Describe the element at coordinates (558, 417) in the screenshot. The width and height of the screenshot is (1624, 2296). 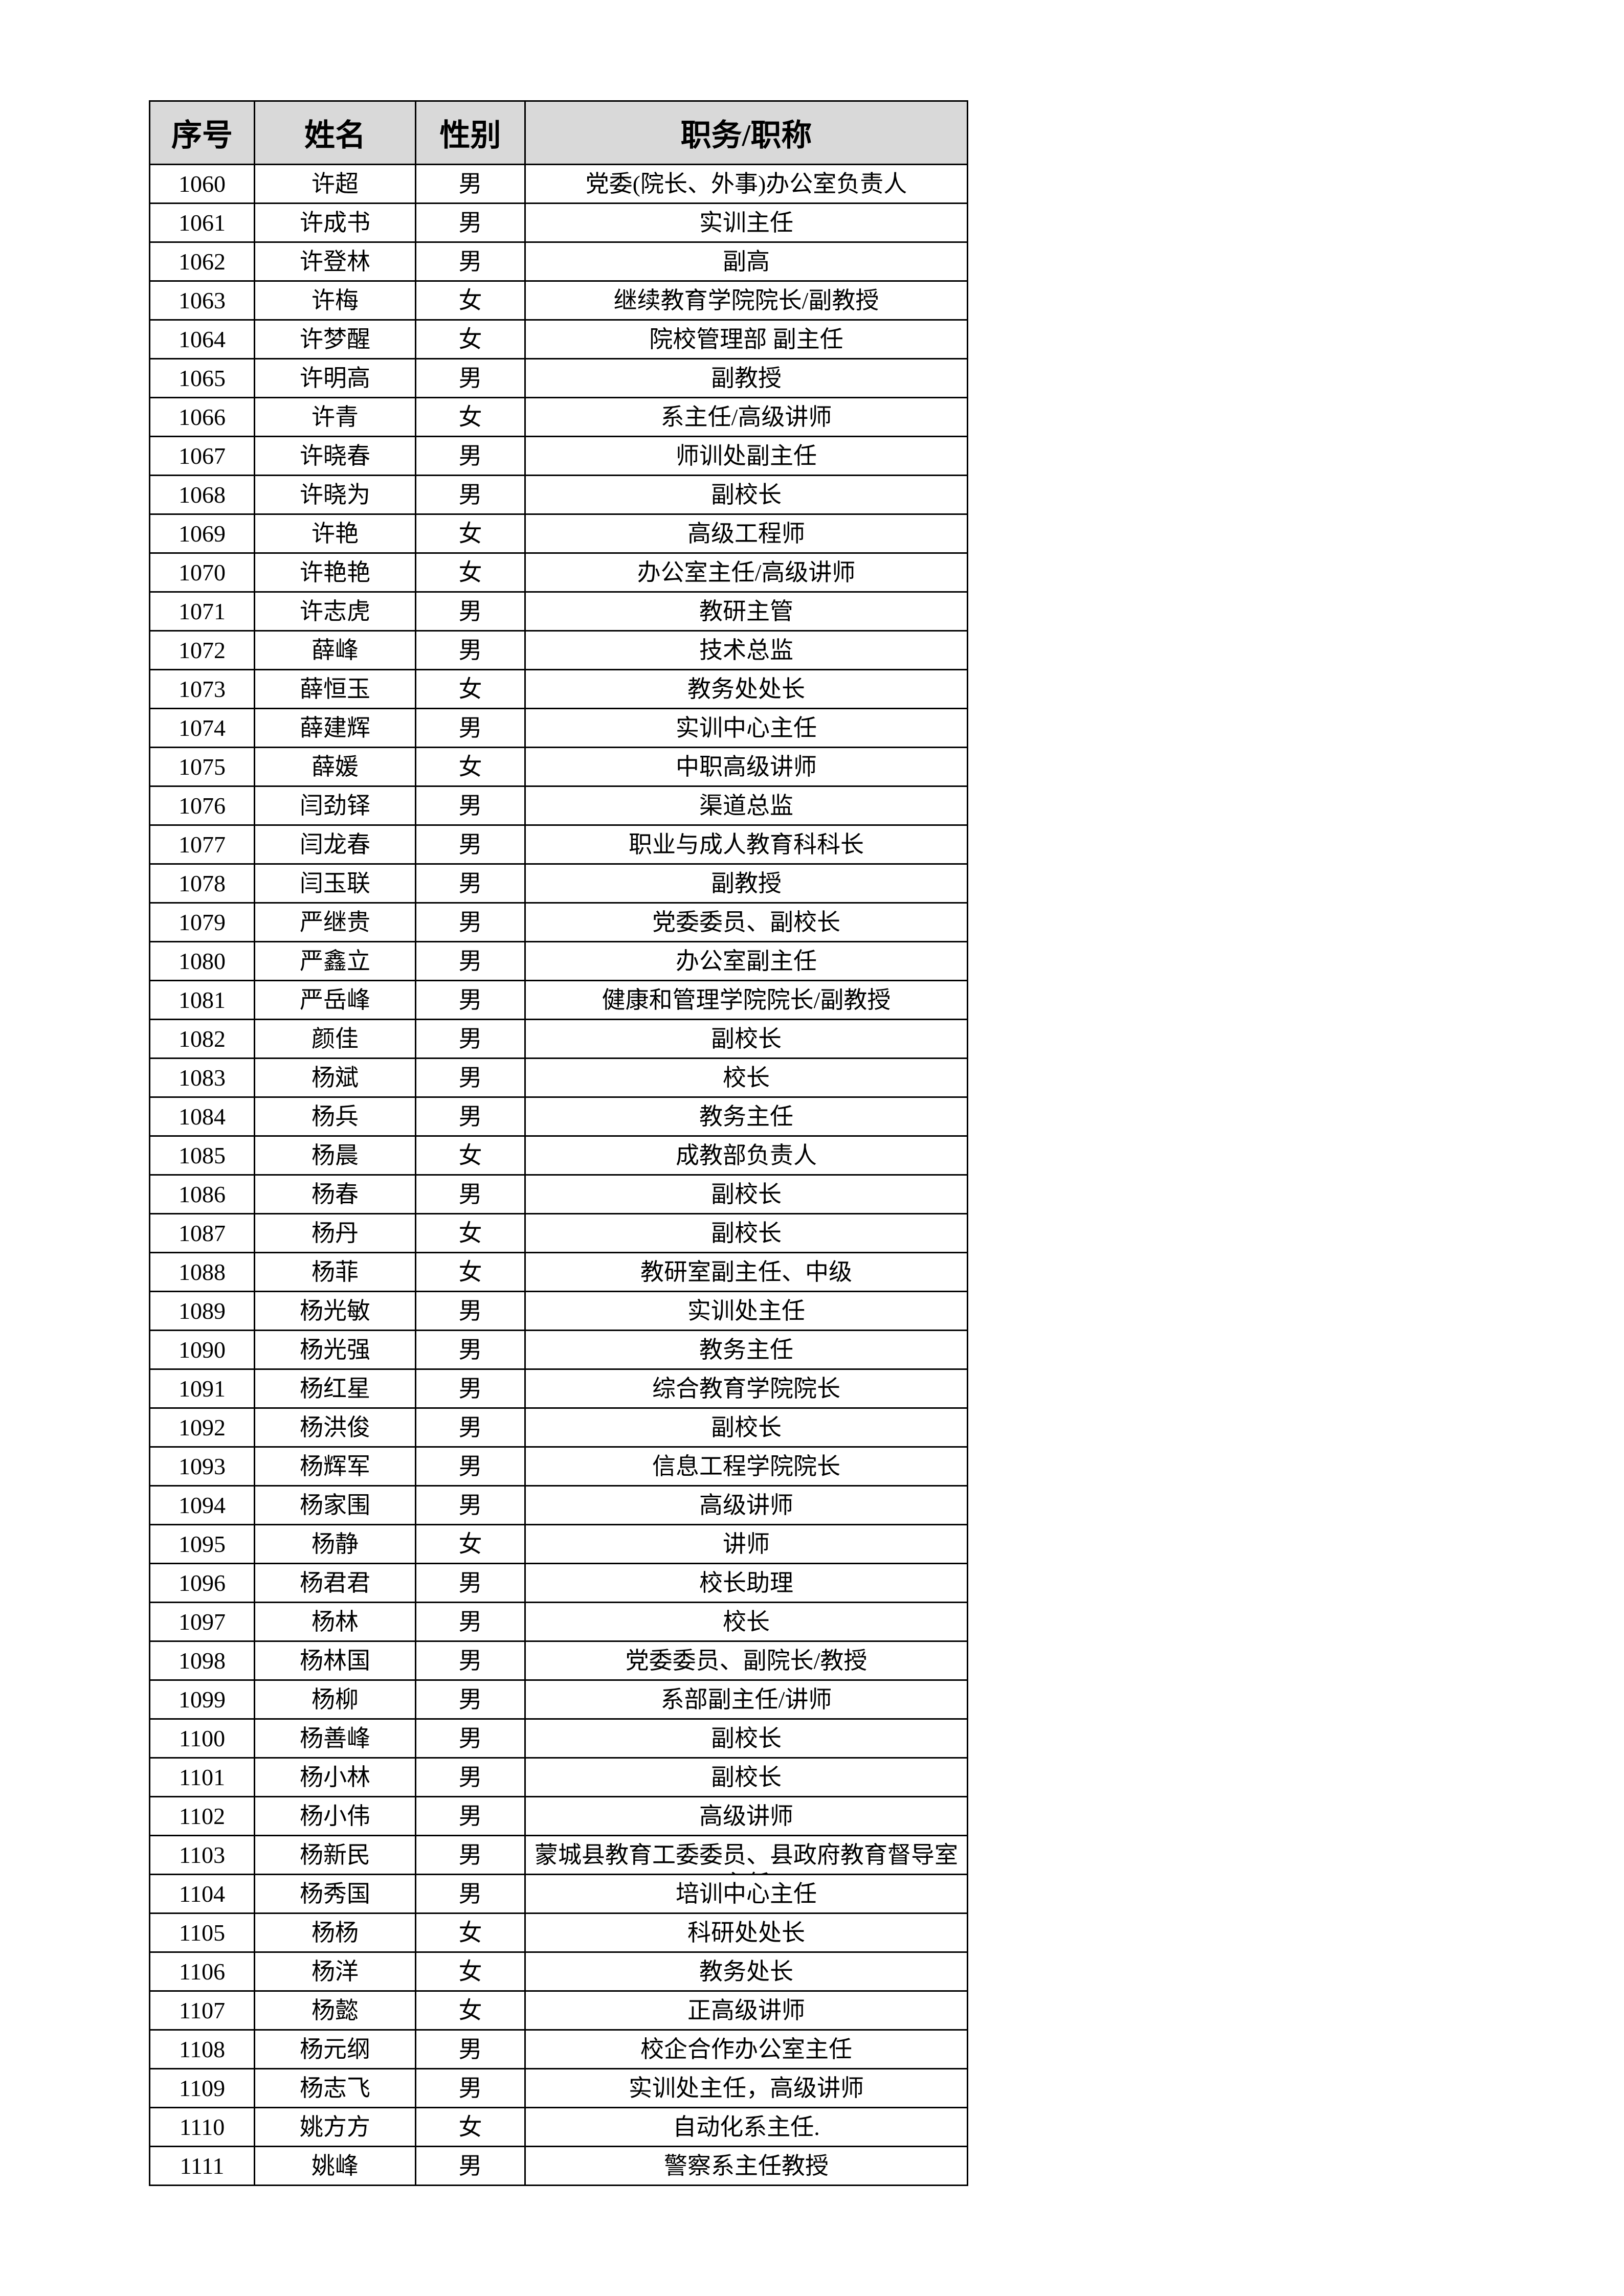
I see `table-row: 1066 许青 女 系主任/高级讲师` at that location.